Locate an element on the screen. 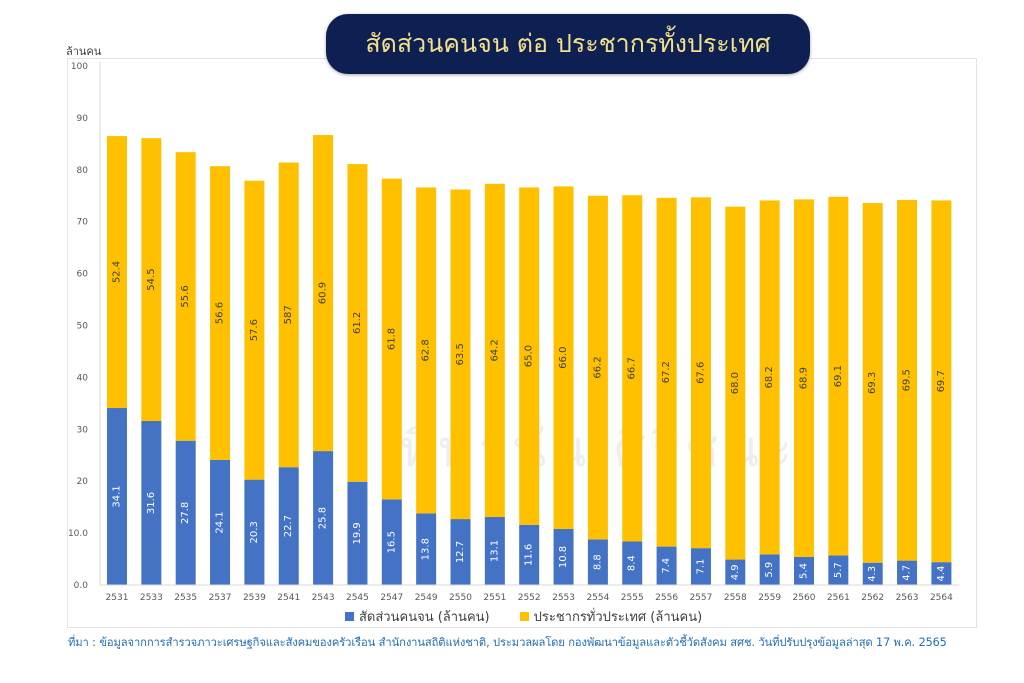 This screenshot has width=1024, height=683. legend-label-population: ประชากรทั่วประเทศ (ล้านคน) is located at coordinates (618, 617).